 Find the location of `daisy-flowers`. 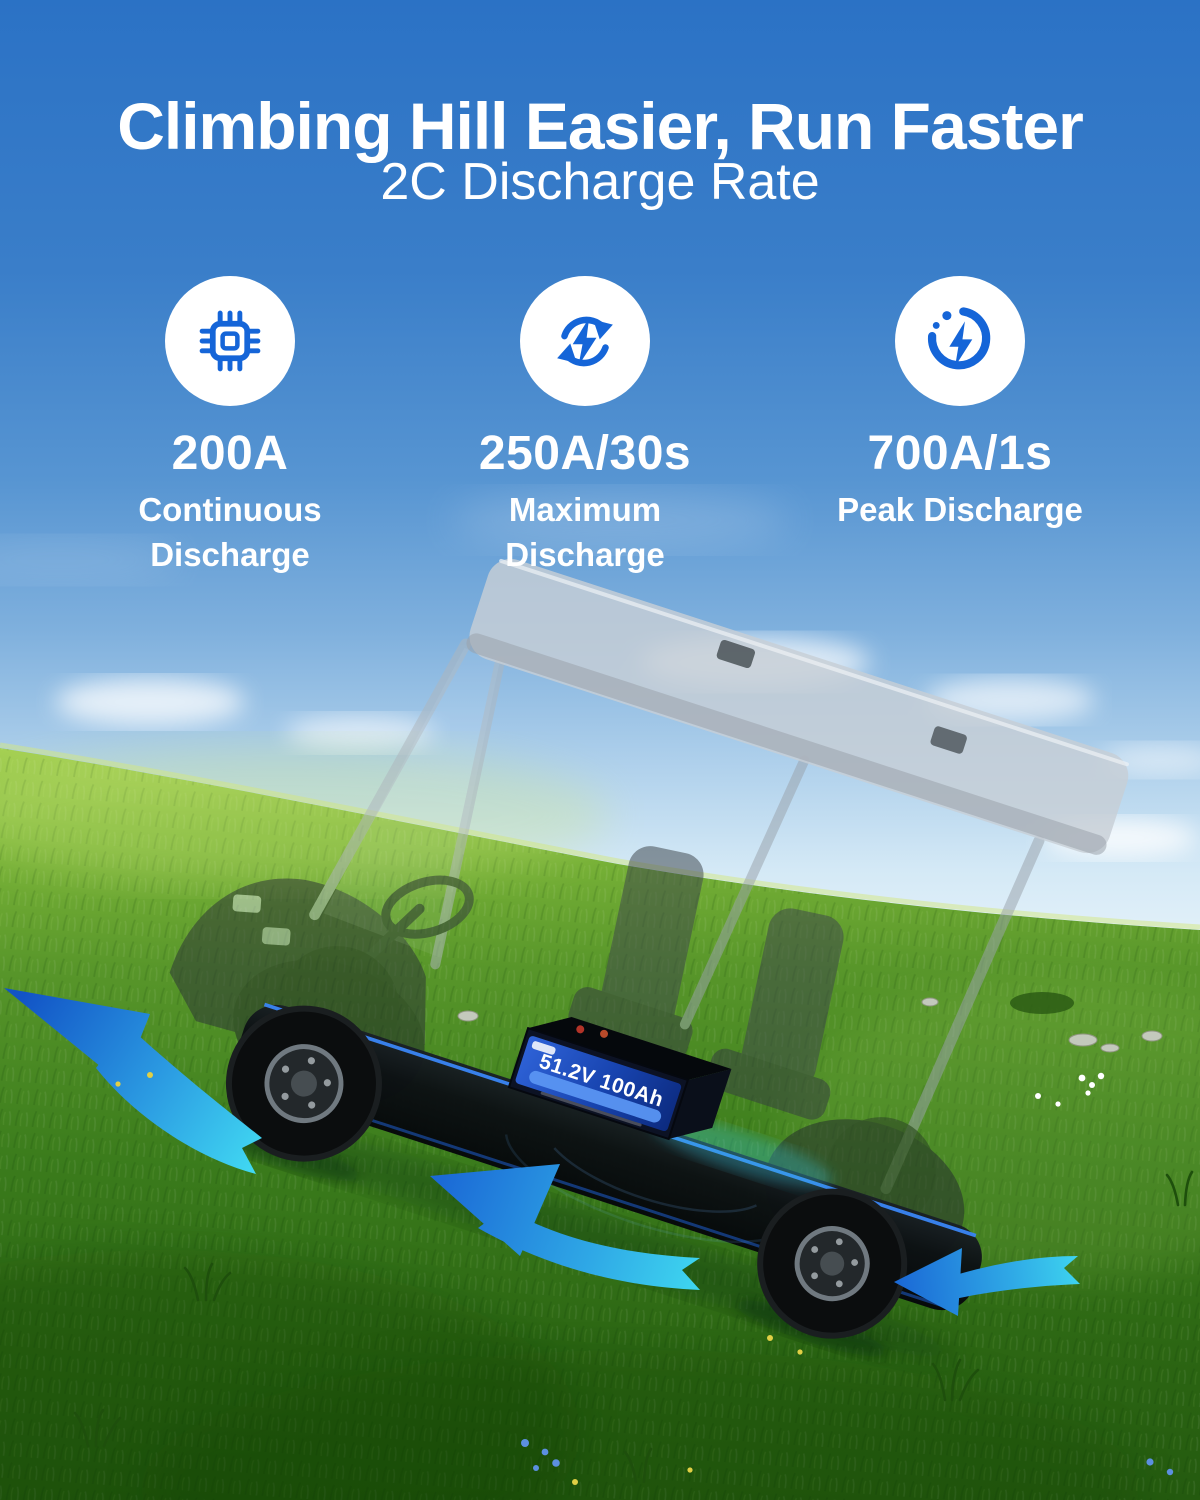

daisy-flowers is located at coordinates (1070, 1089).